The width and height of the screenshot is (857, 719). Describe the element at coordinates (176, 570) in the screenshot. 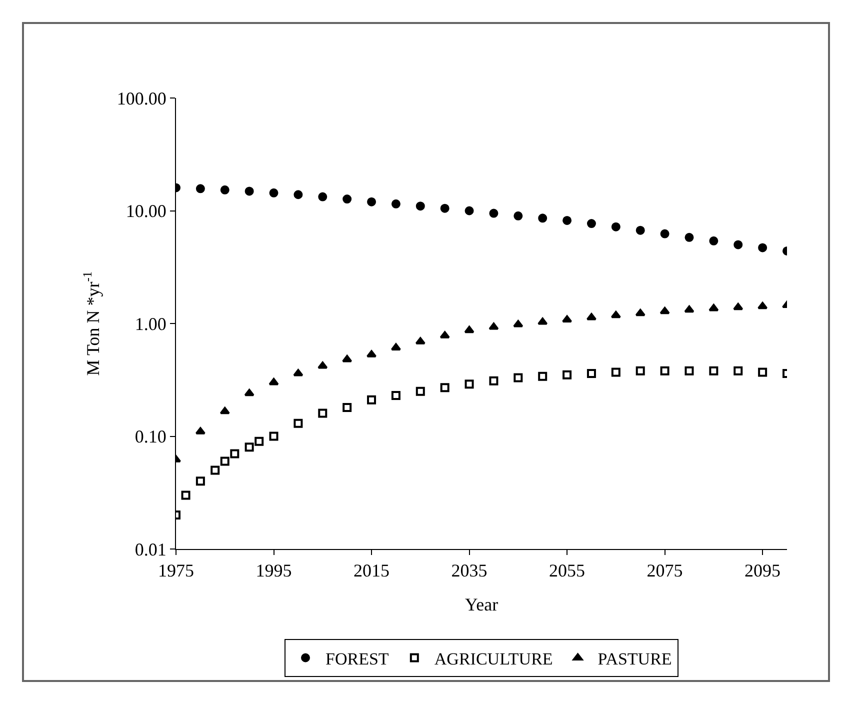

I see `x-tick-label: 1975` at that location.